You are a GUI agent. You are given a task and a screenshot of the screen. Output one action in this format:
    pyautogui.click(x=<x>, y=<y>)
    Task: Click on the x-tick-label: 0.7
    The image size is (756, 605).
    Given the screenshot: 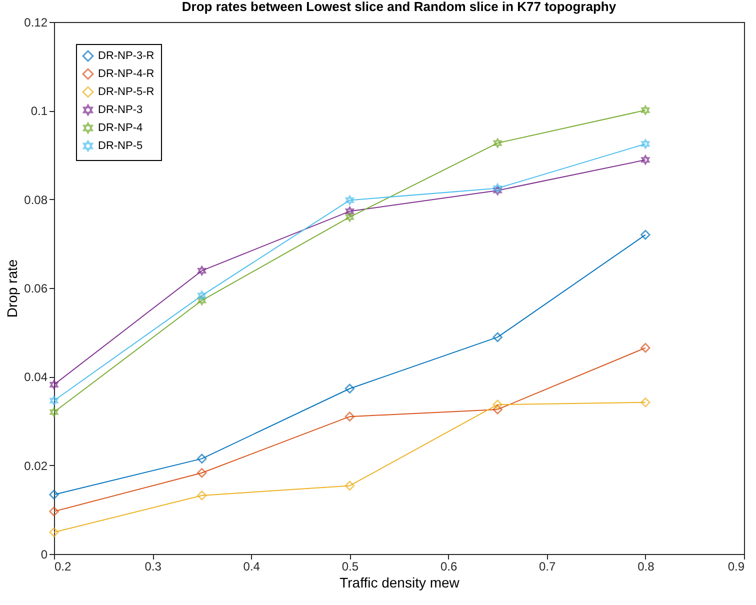 What is the action you would take?
    pyautogui.click(x=547, y=567)
    